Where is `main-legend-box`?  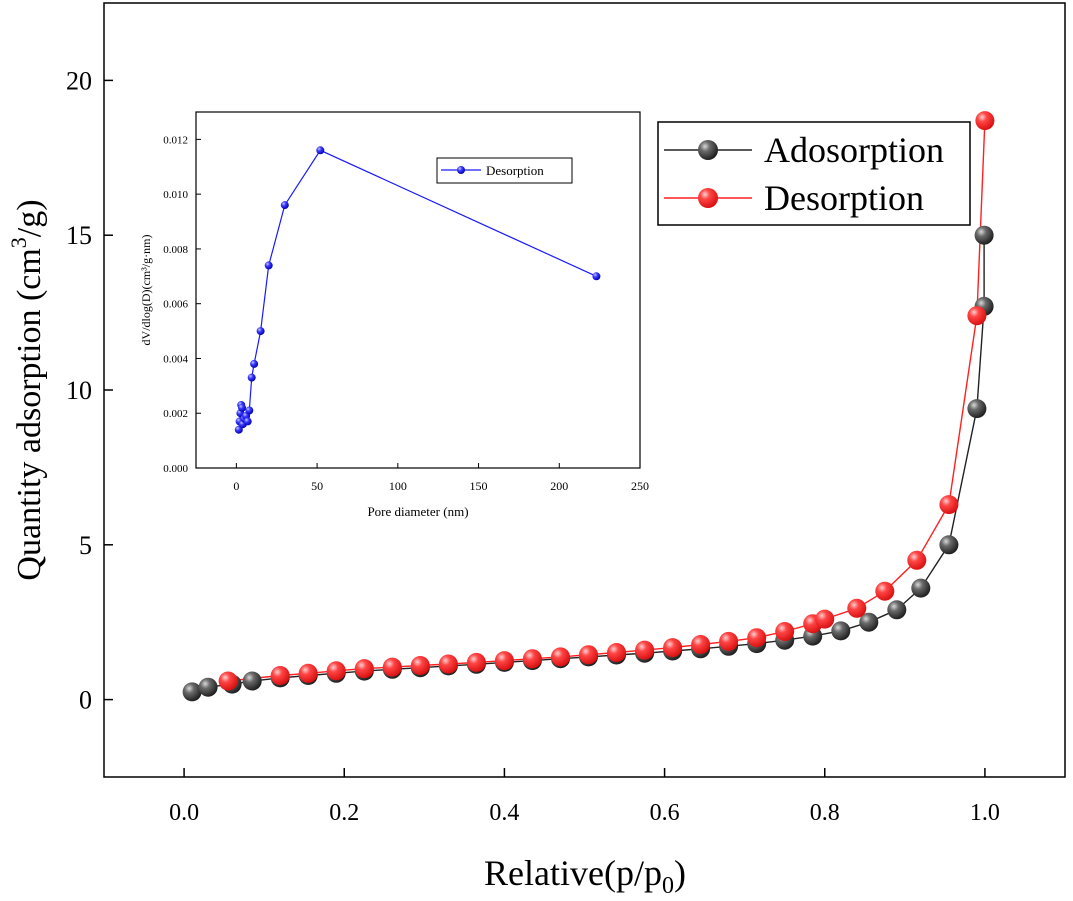 main-legend-box is located at coordinates (814, 173).